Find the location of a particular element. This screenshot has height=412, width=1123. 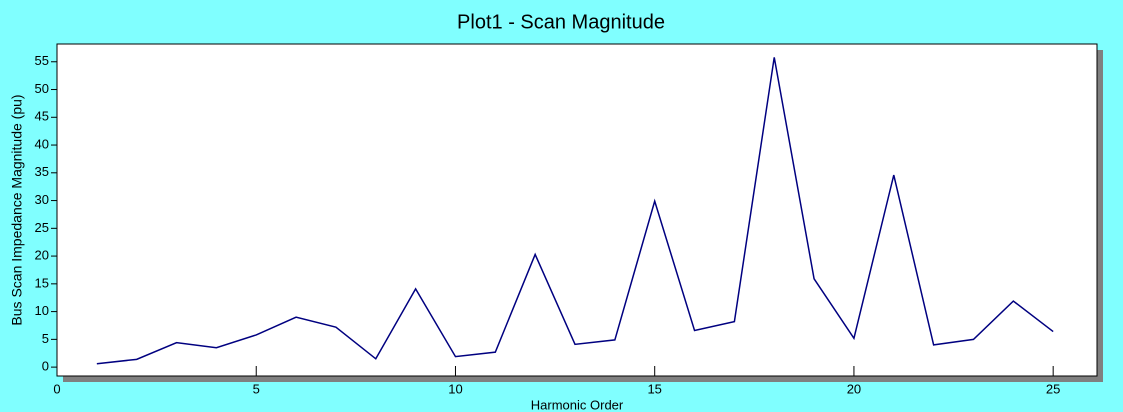

x-tick-label: 20 is located at coordinates (854, 388).